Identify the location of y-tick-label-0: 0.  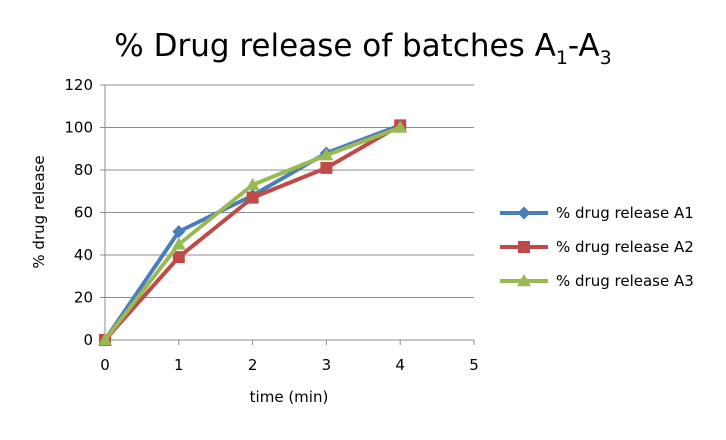
(88, 340).